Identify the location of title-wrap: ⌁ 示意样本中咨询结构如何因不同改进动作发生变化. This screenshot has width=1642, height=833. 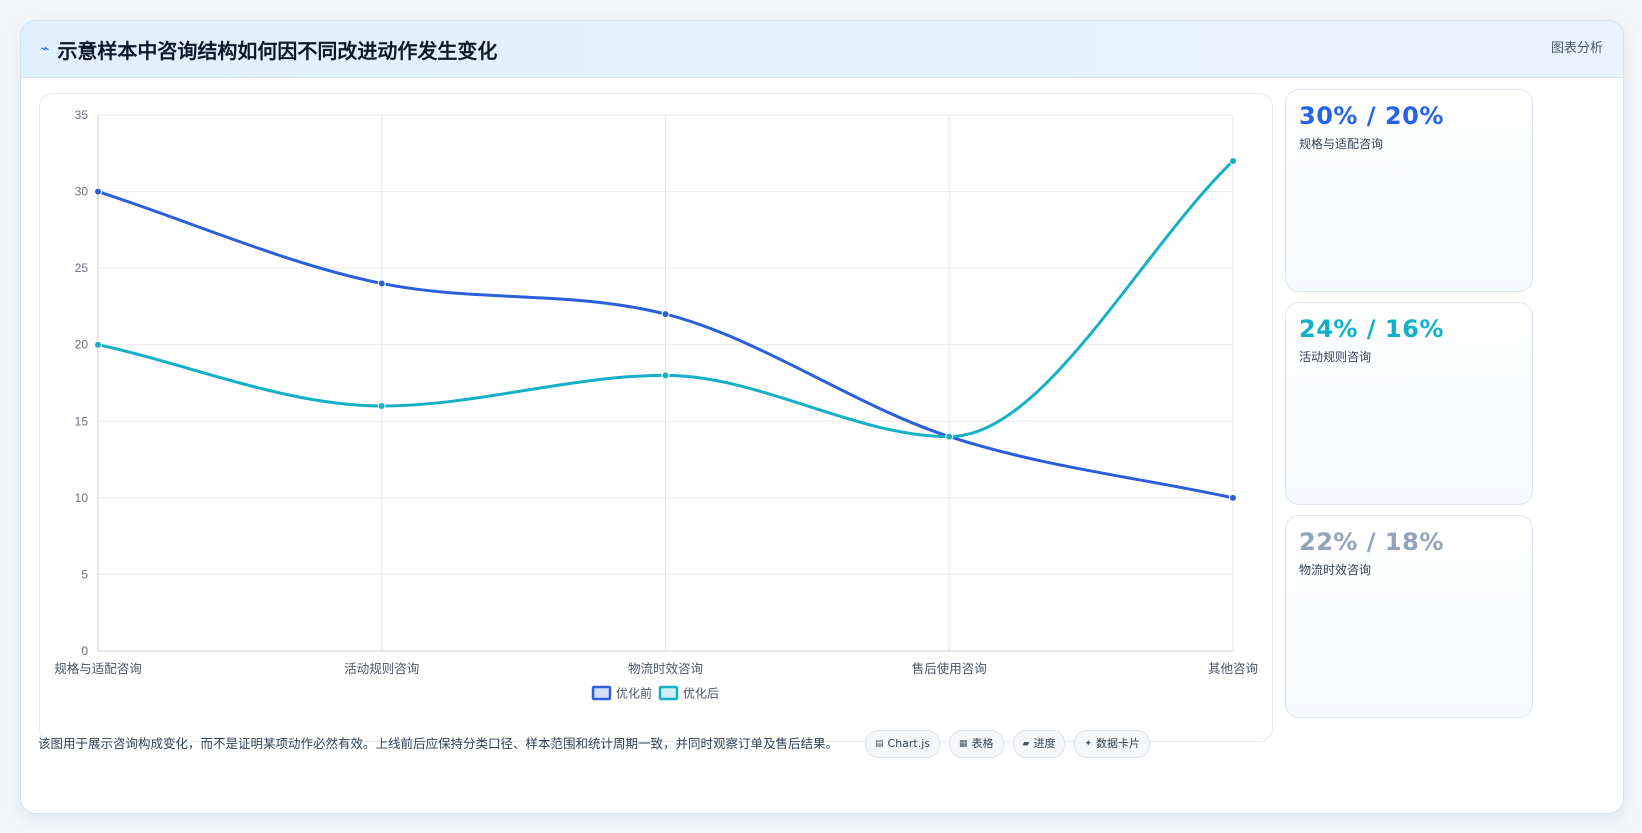
(269, 49).